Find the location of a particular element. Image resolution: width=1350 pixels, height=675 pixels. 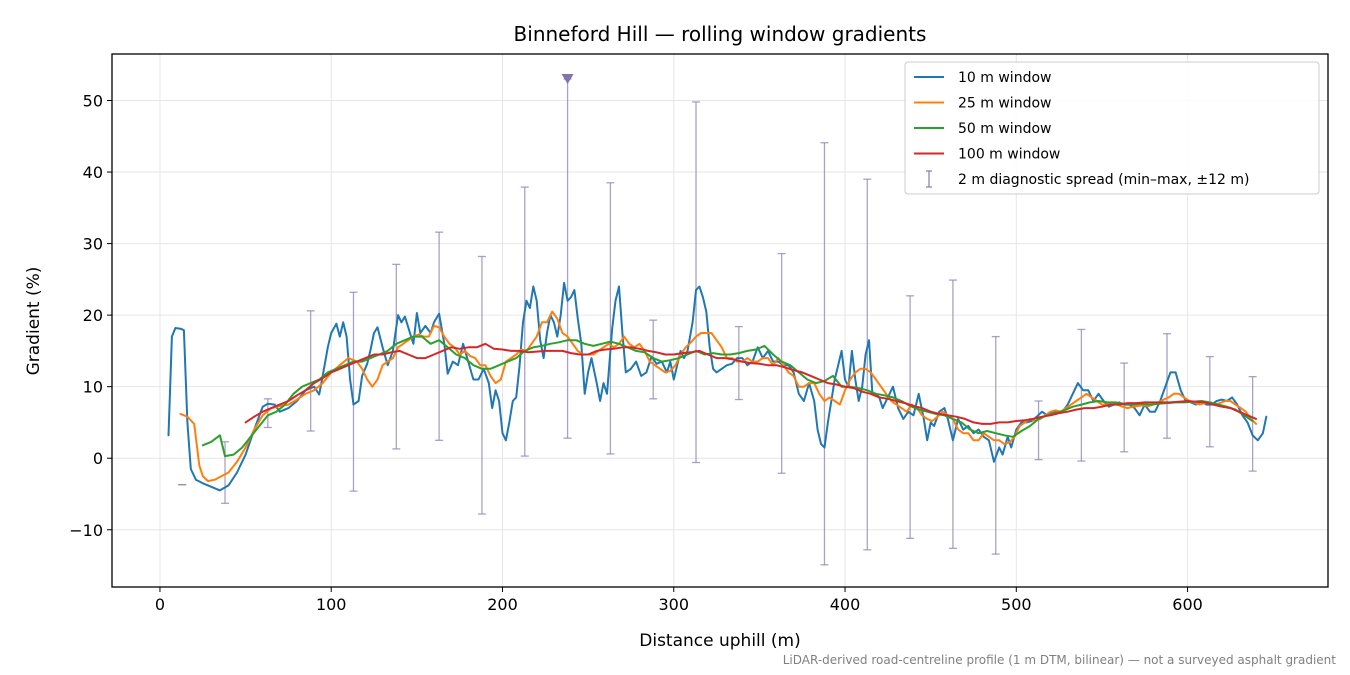

y-tick-label: 40 is located at coordinates (93, 172).